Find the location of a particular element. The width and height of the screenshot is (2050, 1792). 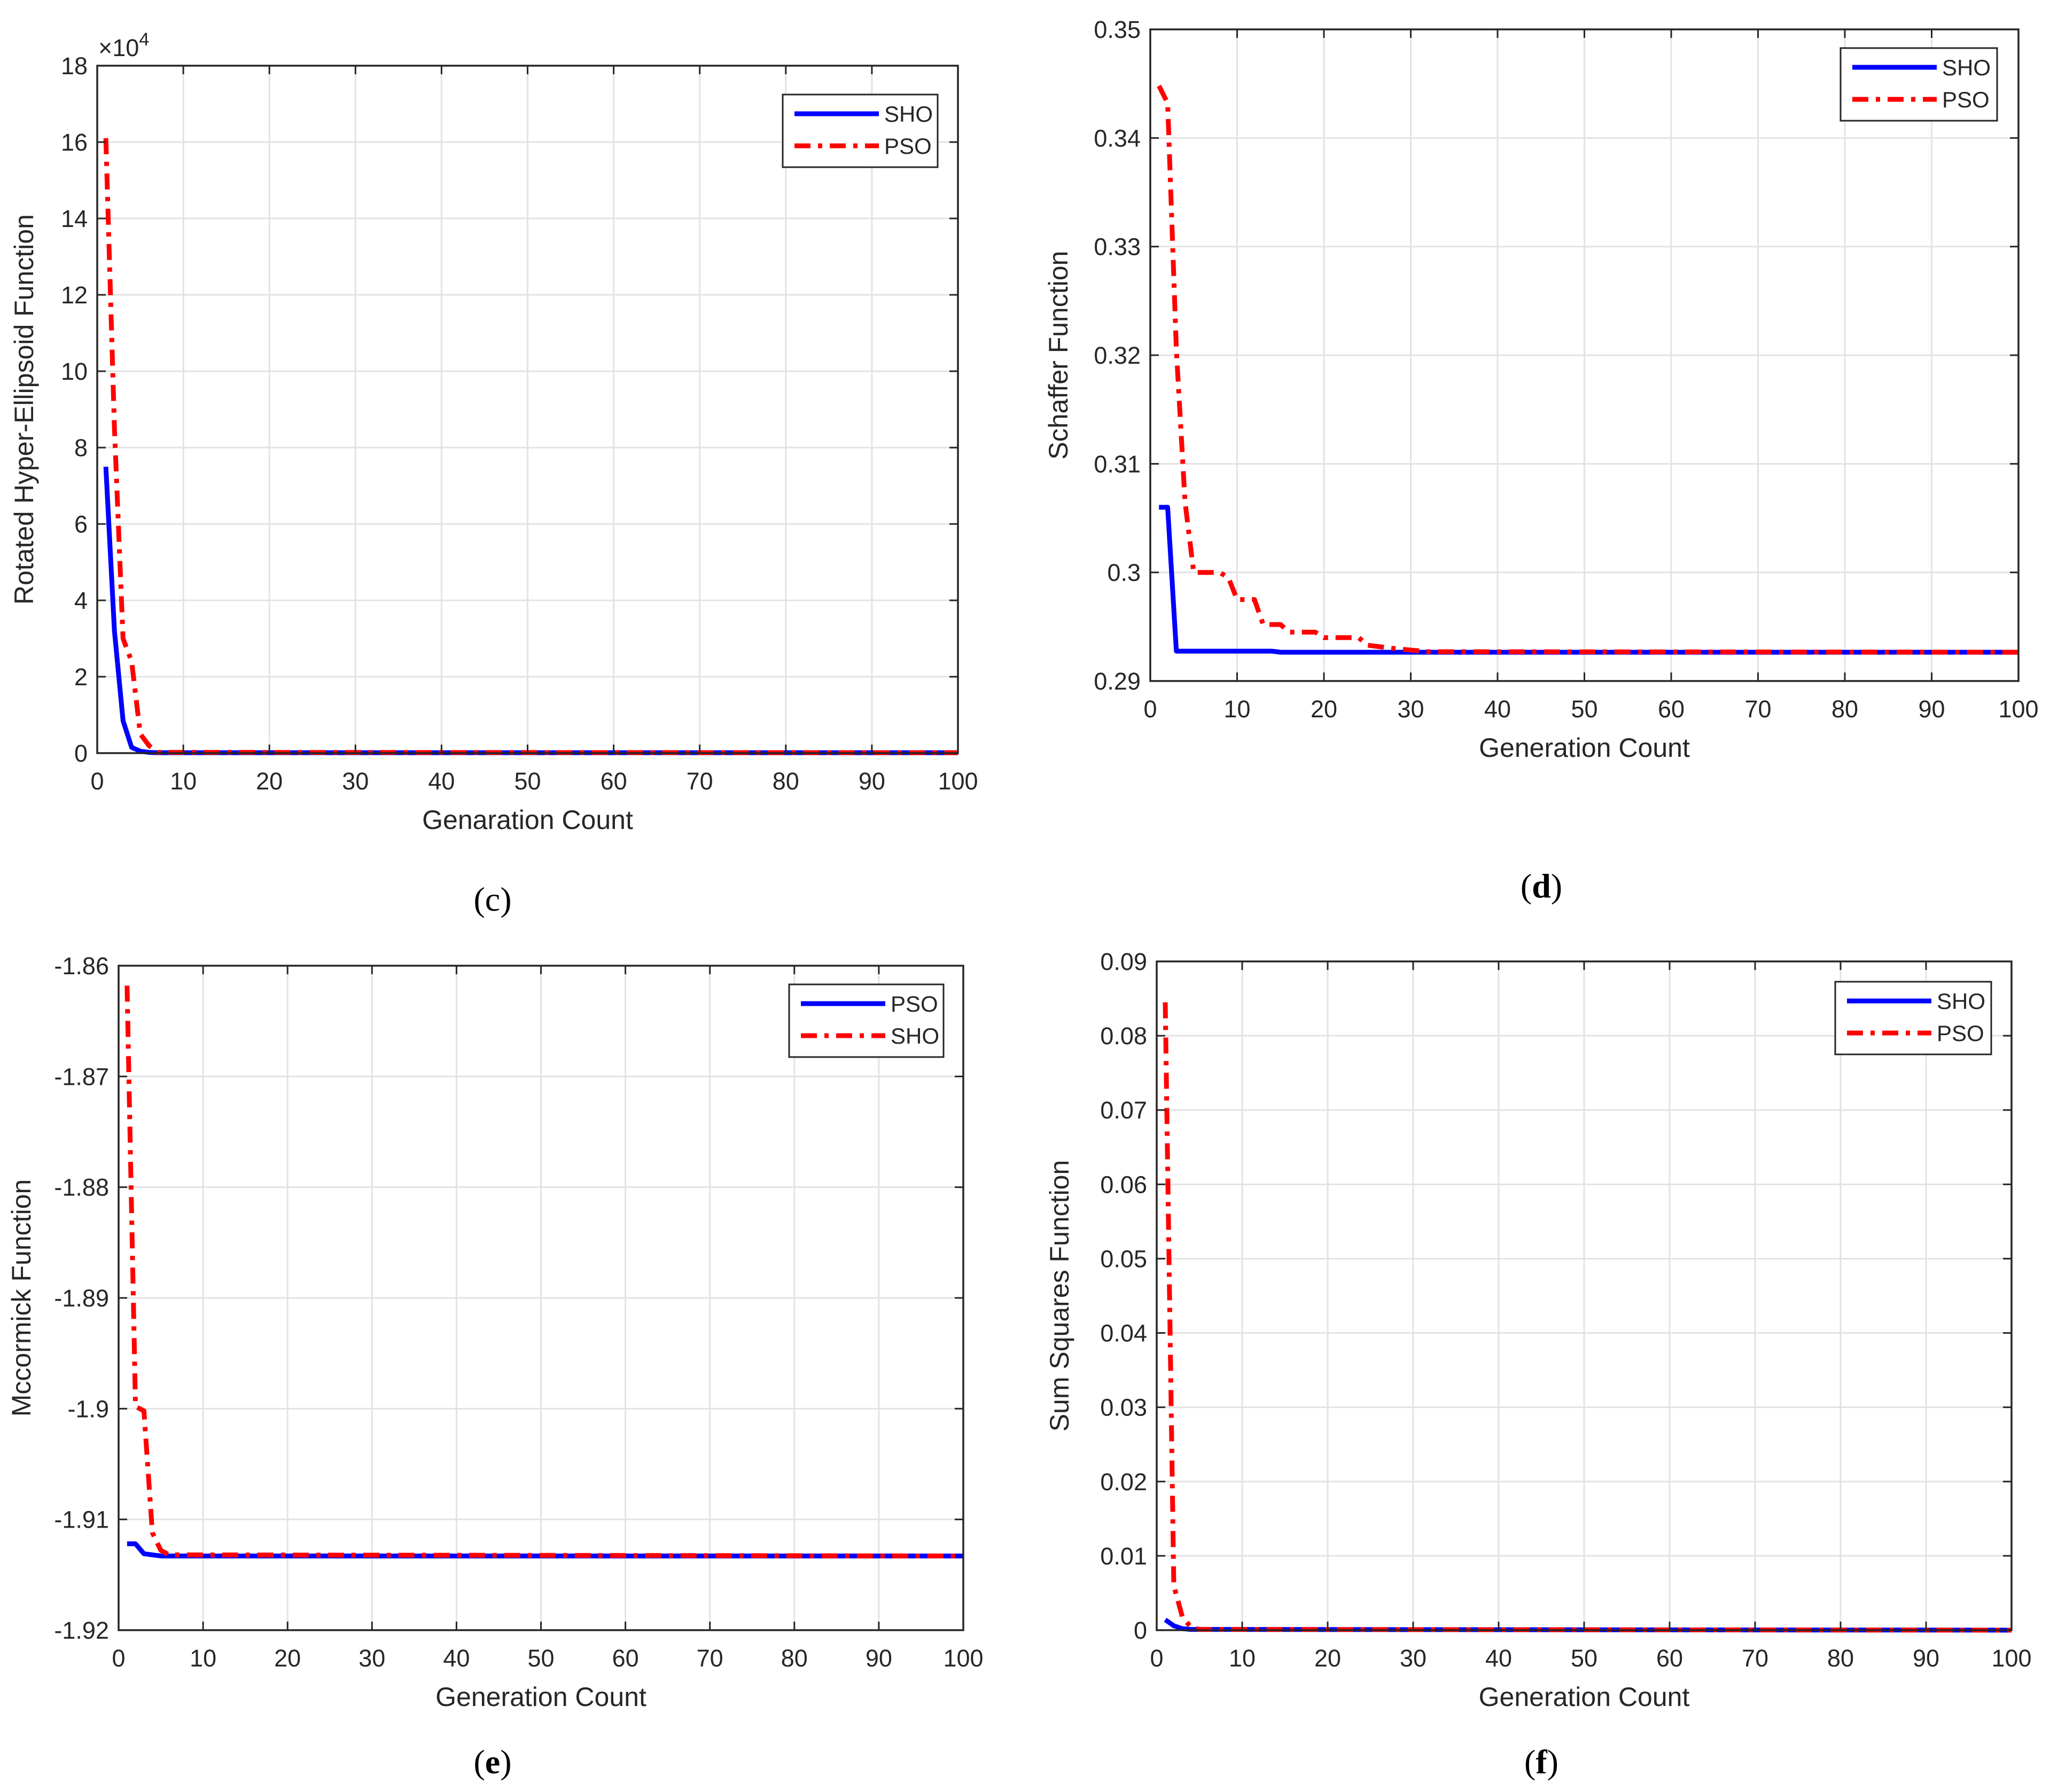

y-tick-label: -1.91 is located at coordinates (82, 1519).